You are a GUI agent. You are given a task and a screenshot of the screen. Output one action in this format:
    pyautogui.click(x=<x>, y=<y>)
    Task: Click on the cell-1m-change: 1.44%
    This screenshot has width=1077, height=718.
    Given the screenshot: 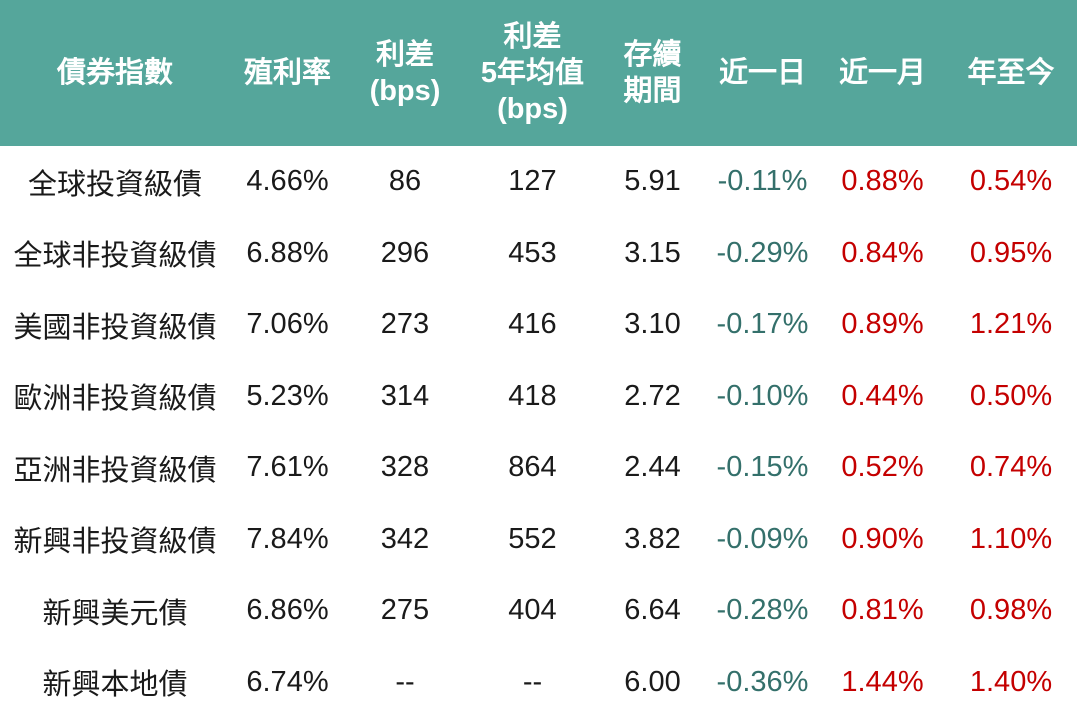 What is the action you would take?
    pyautogui.click(x=882, y=682)
    